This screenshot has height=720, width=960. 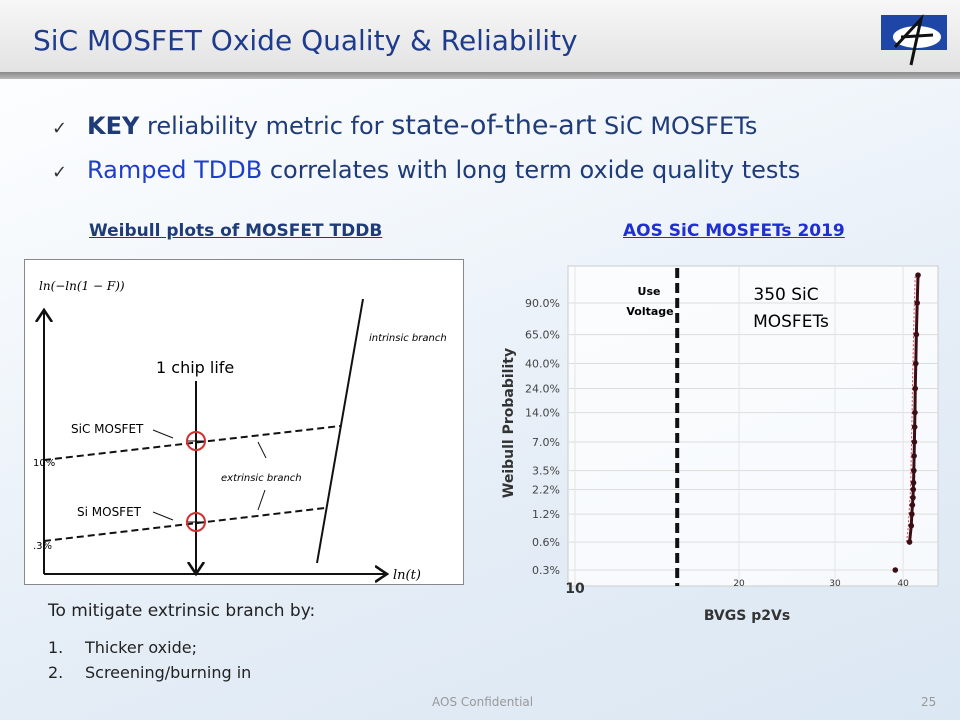 I want to click on y-tick-10: 10%, so click(x=44, y=463).